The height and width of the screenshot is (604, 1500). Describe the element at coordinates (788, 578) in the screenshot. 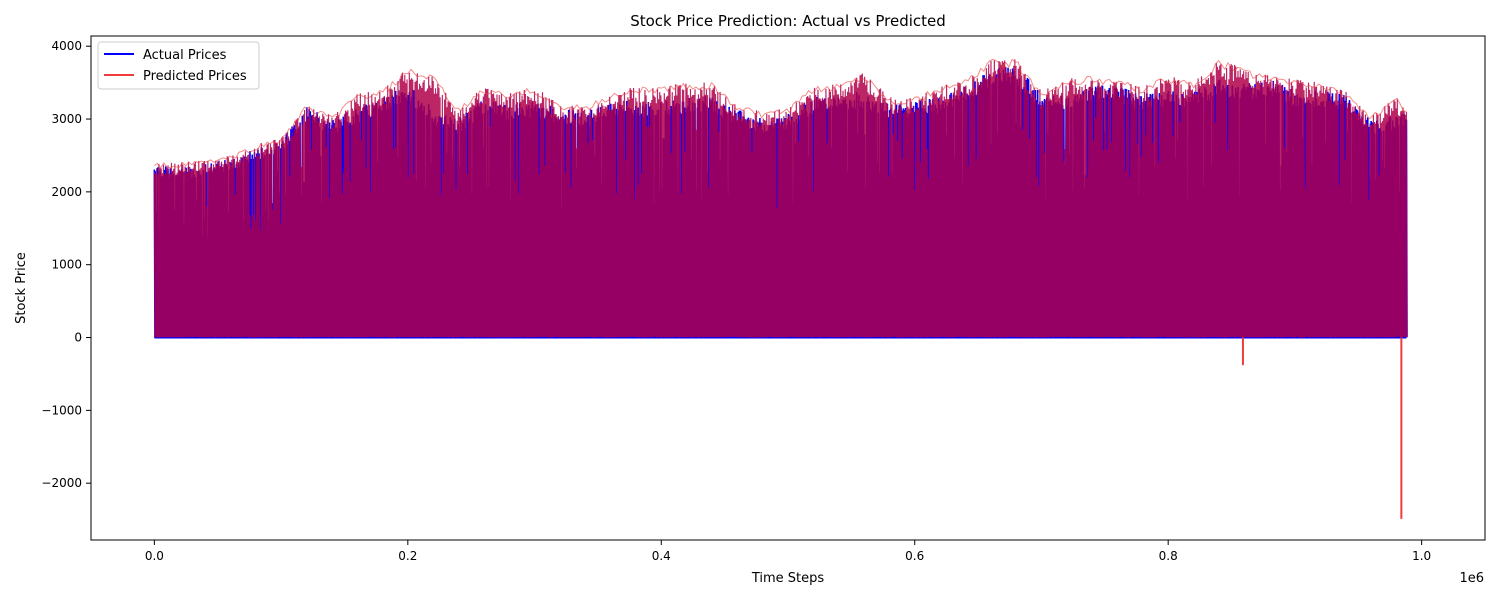

I see `x-axis-label: Time Steps` at that location.